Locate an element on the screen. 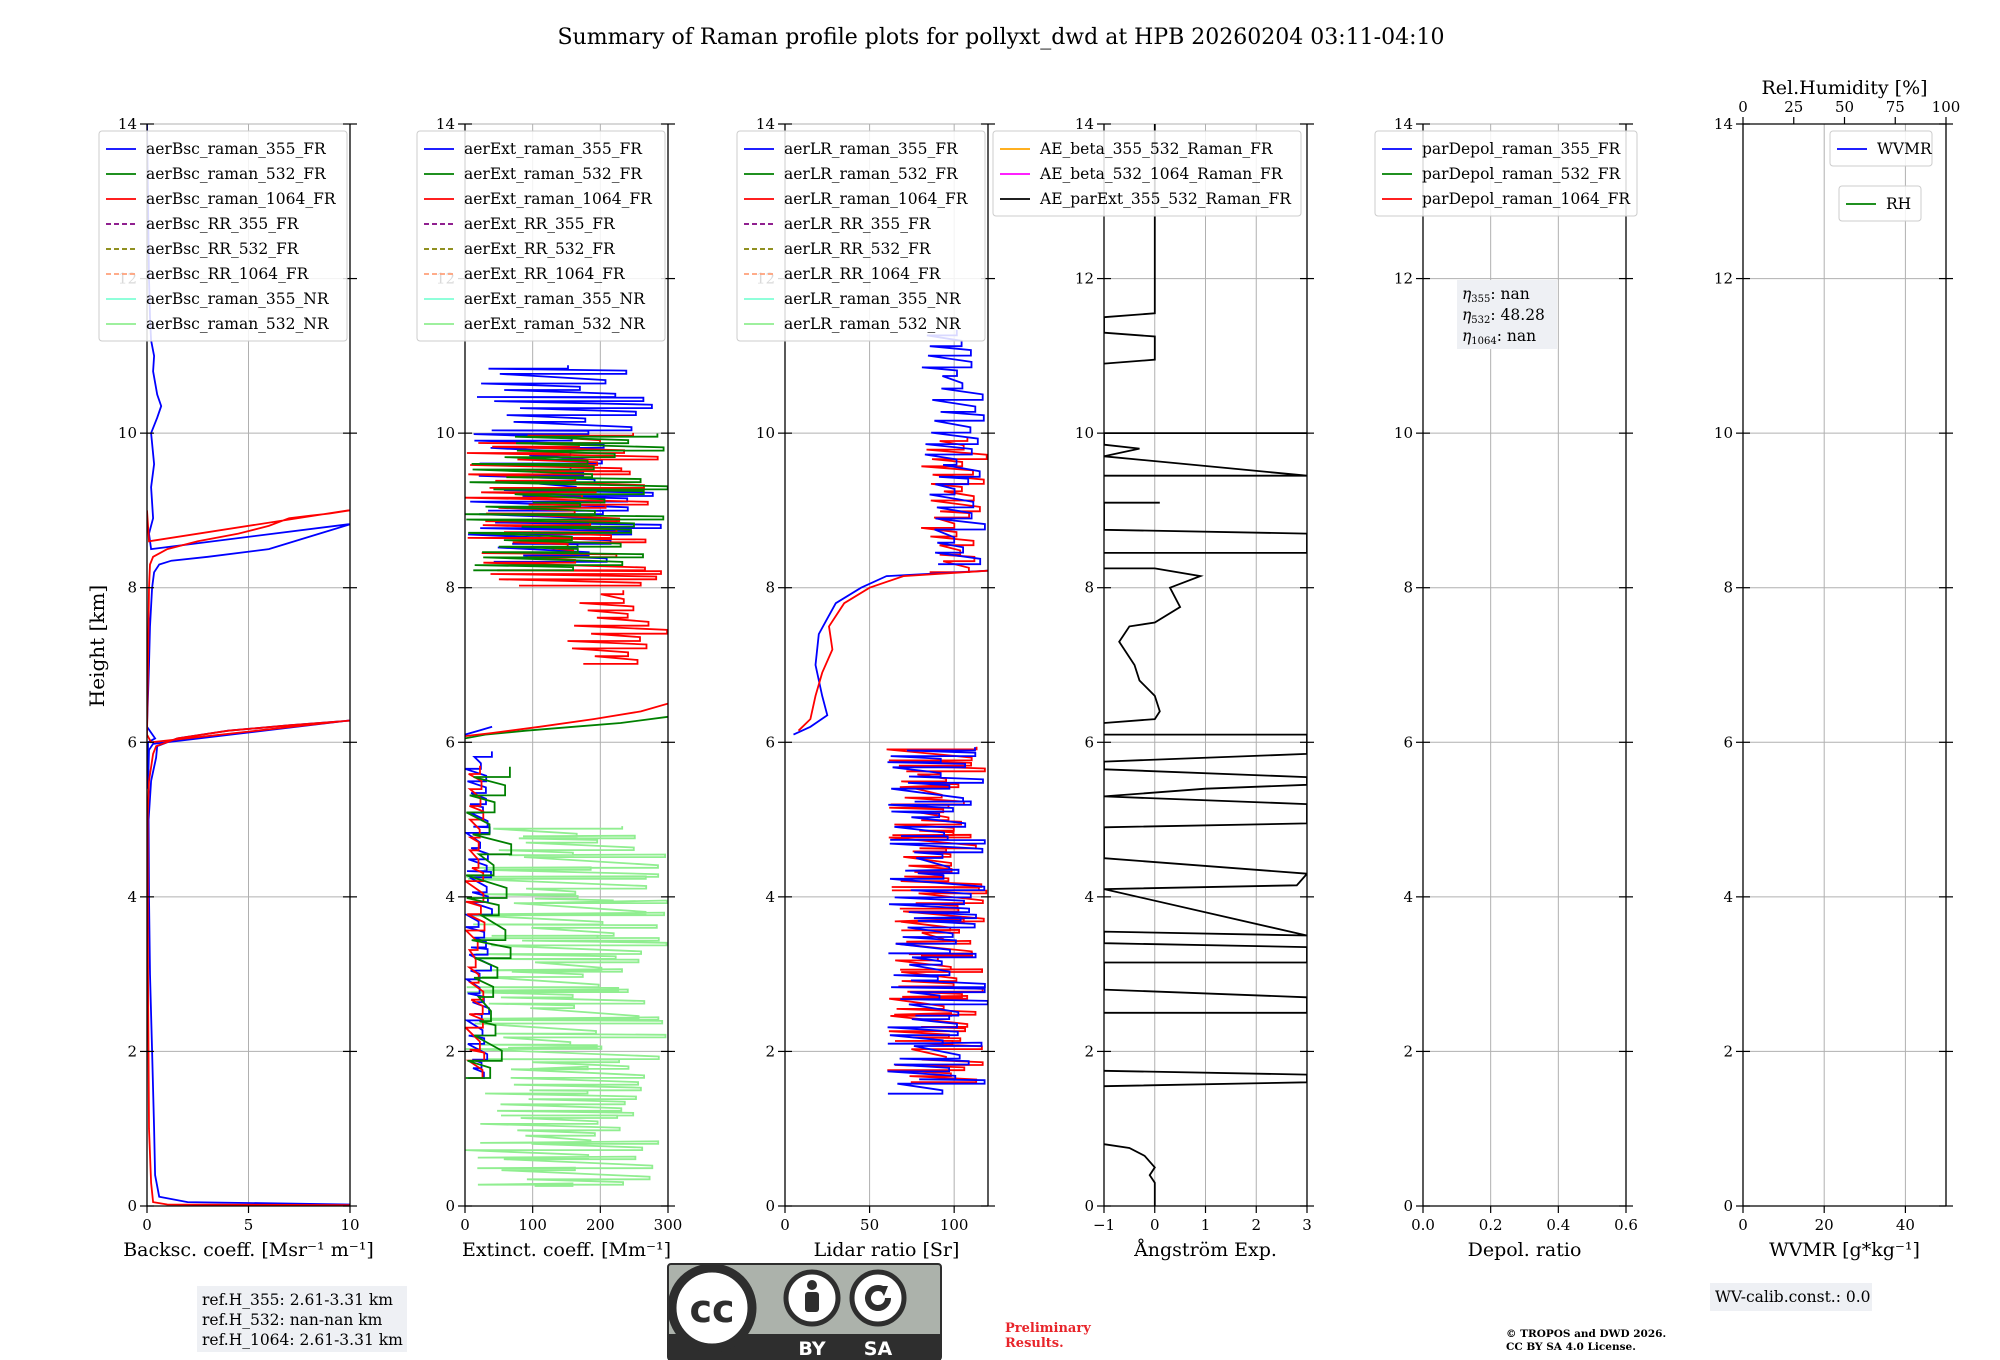 Image resolution: width=2000 pixels, height=1360 pixels. axes: 0 2 4 6 8 10 12 14 0.0 0.2 0.4 0.6 Depol. ratio is located at coordinates (1516, 688).